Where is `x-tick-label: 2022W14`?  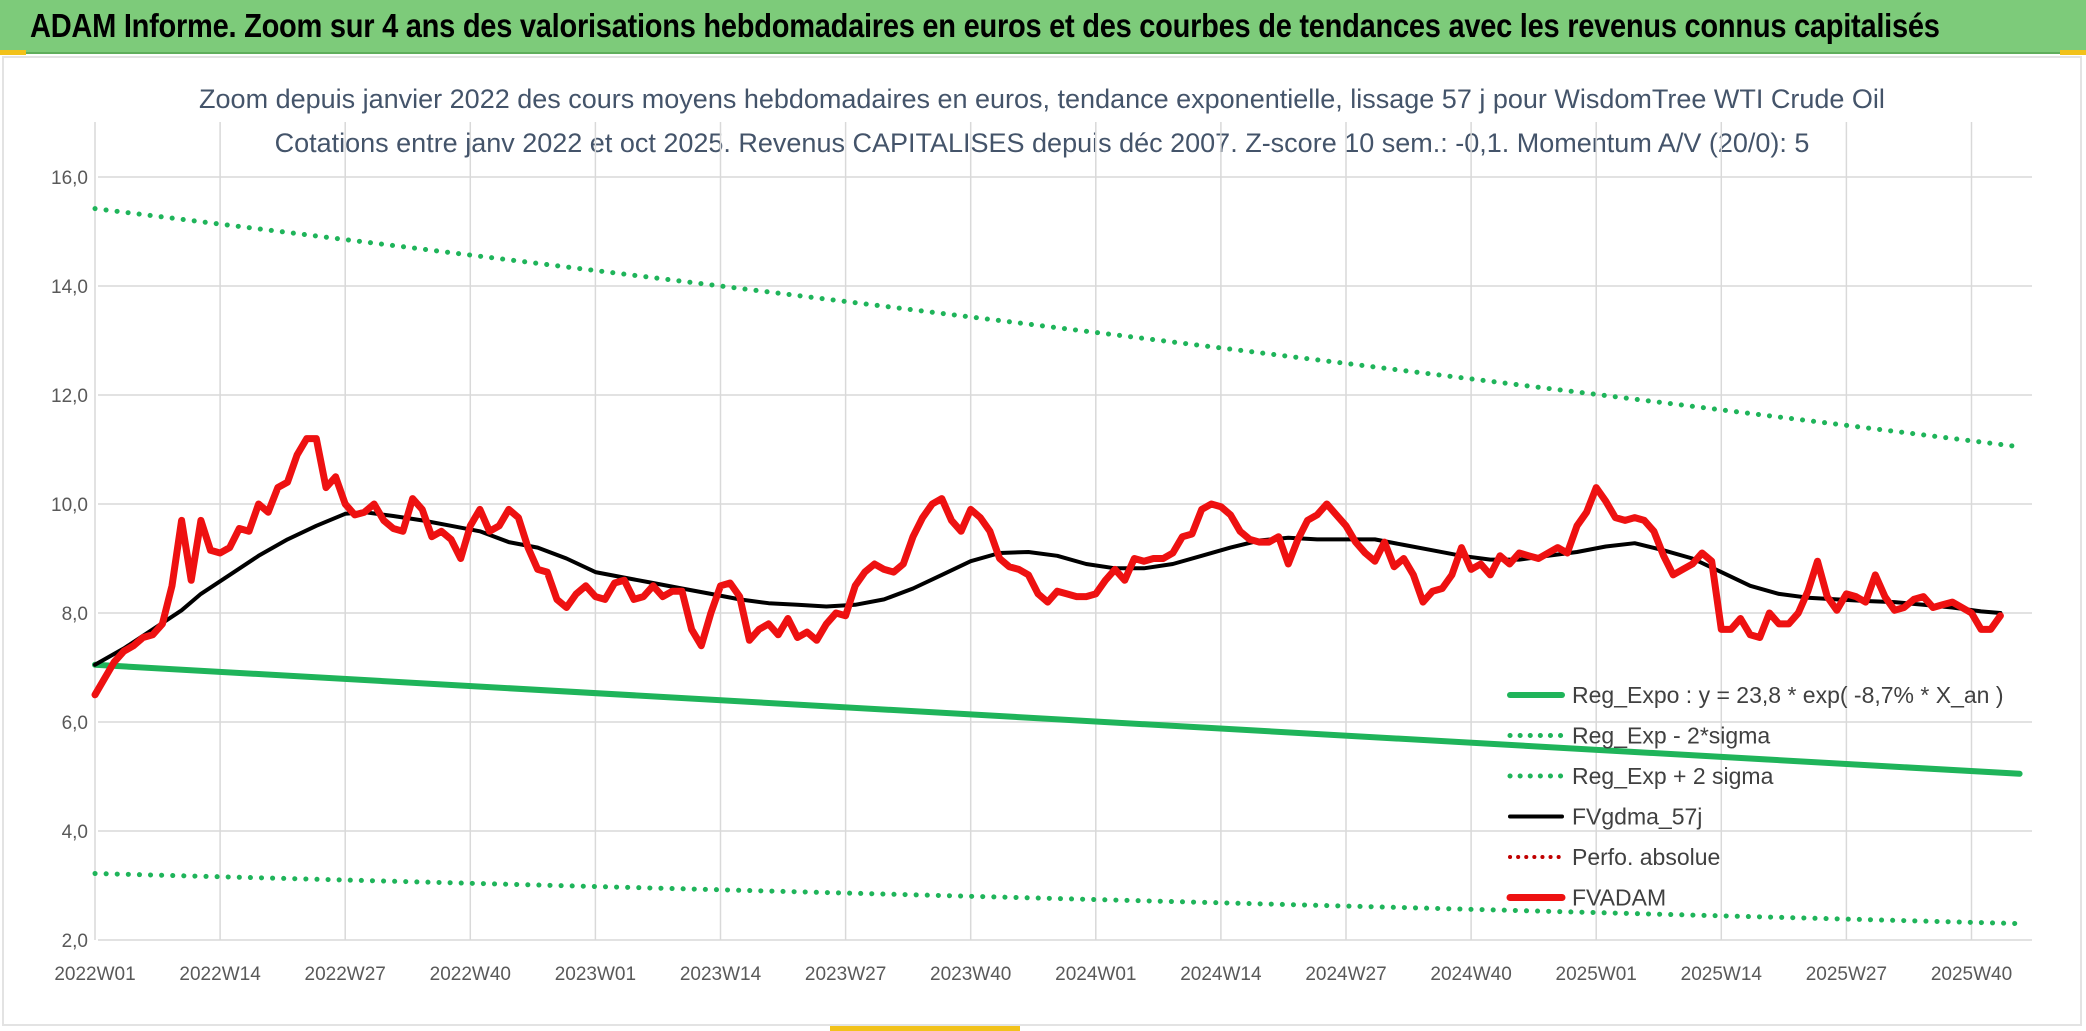
x-tick-label: 2022W14 is located at coordinates (220, 974).